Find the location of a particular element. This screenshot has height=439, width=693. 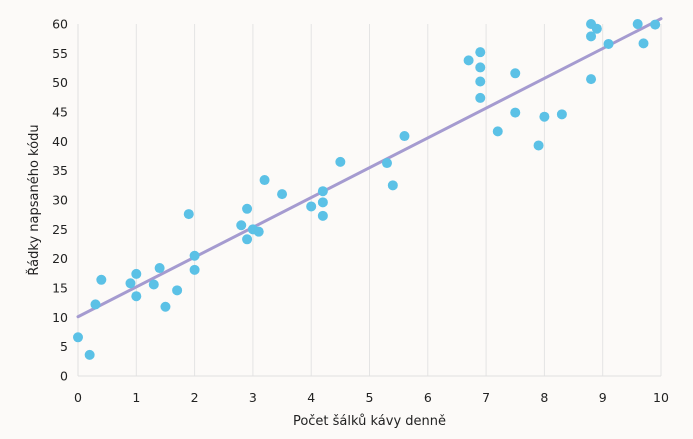

x-tick-label: 9 is located at coordinates (603, 397).